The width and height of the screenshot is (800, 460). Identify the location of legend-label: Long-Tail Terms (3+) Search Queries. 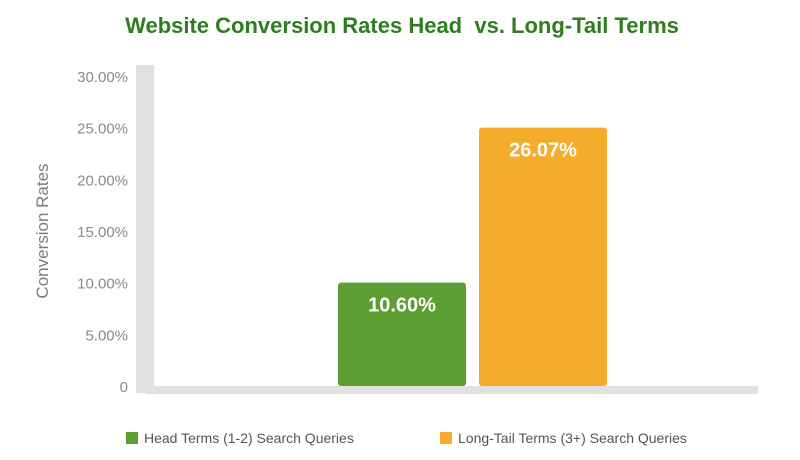
(572, 438).